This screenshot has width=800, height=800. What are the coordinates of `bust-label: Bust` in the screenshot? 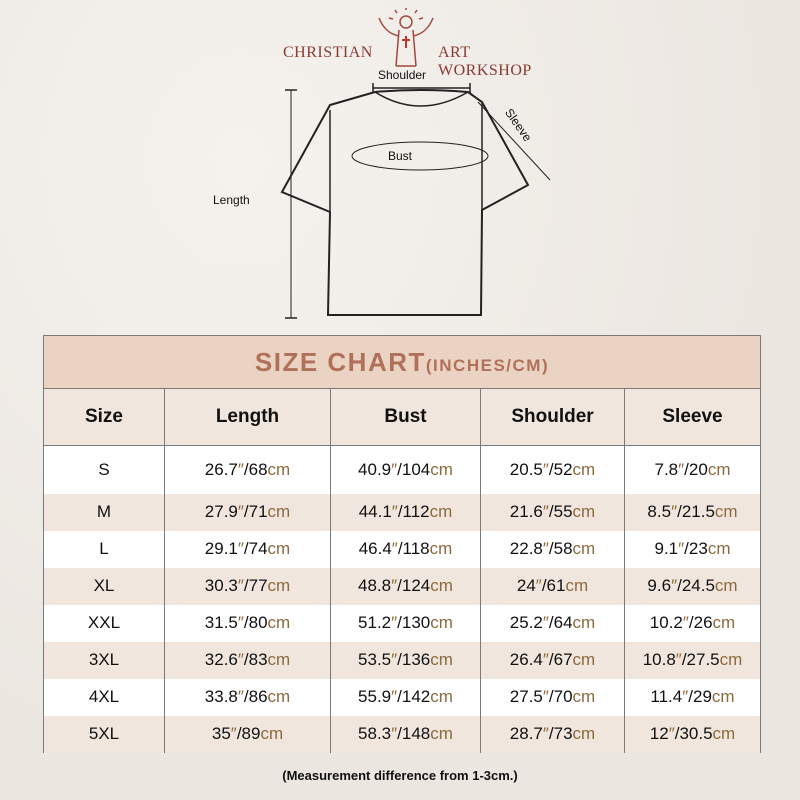 It's located at (400, 156).